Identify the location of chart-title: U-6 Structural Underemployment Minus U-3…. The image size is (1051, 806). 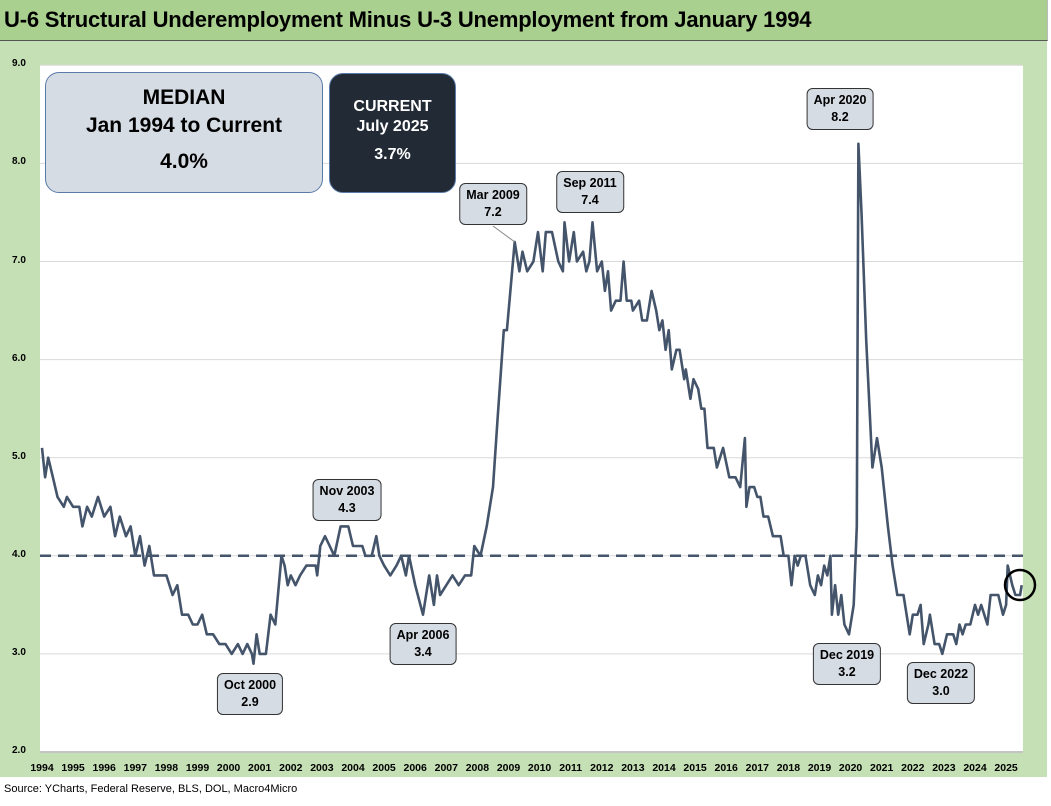
(408, 19).